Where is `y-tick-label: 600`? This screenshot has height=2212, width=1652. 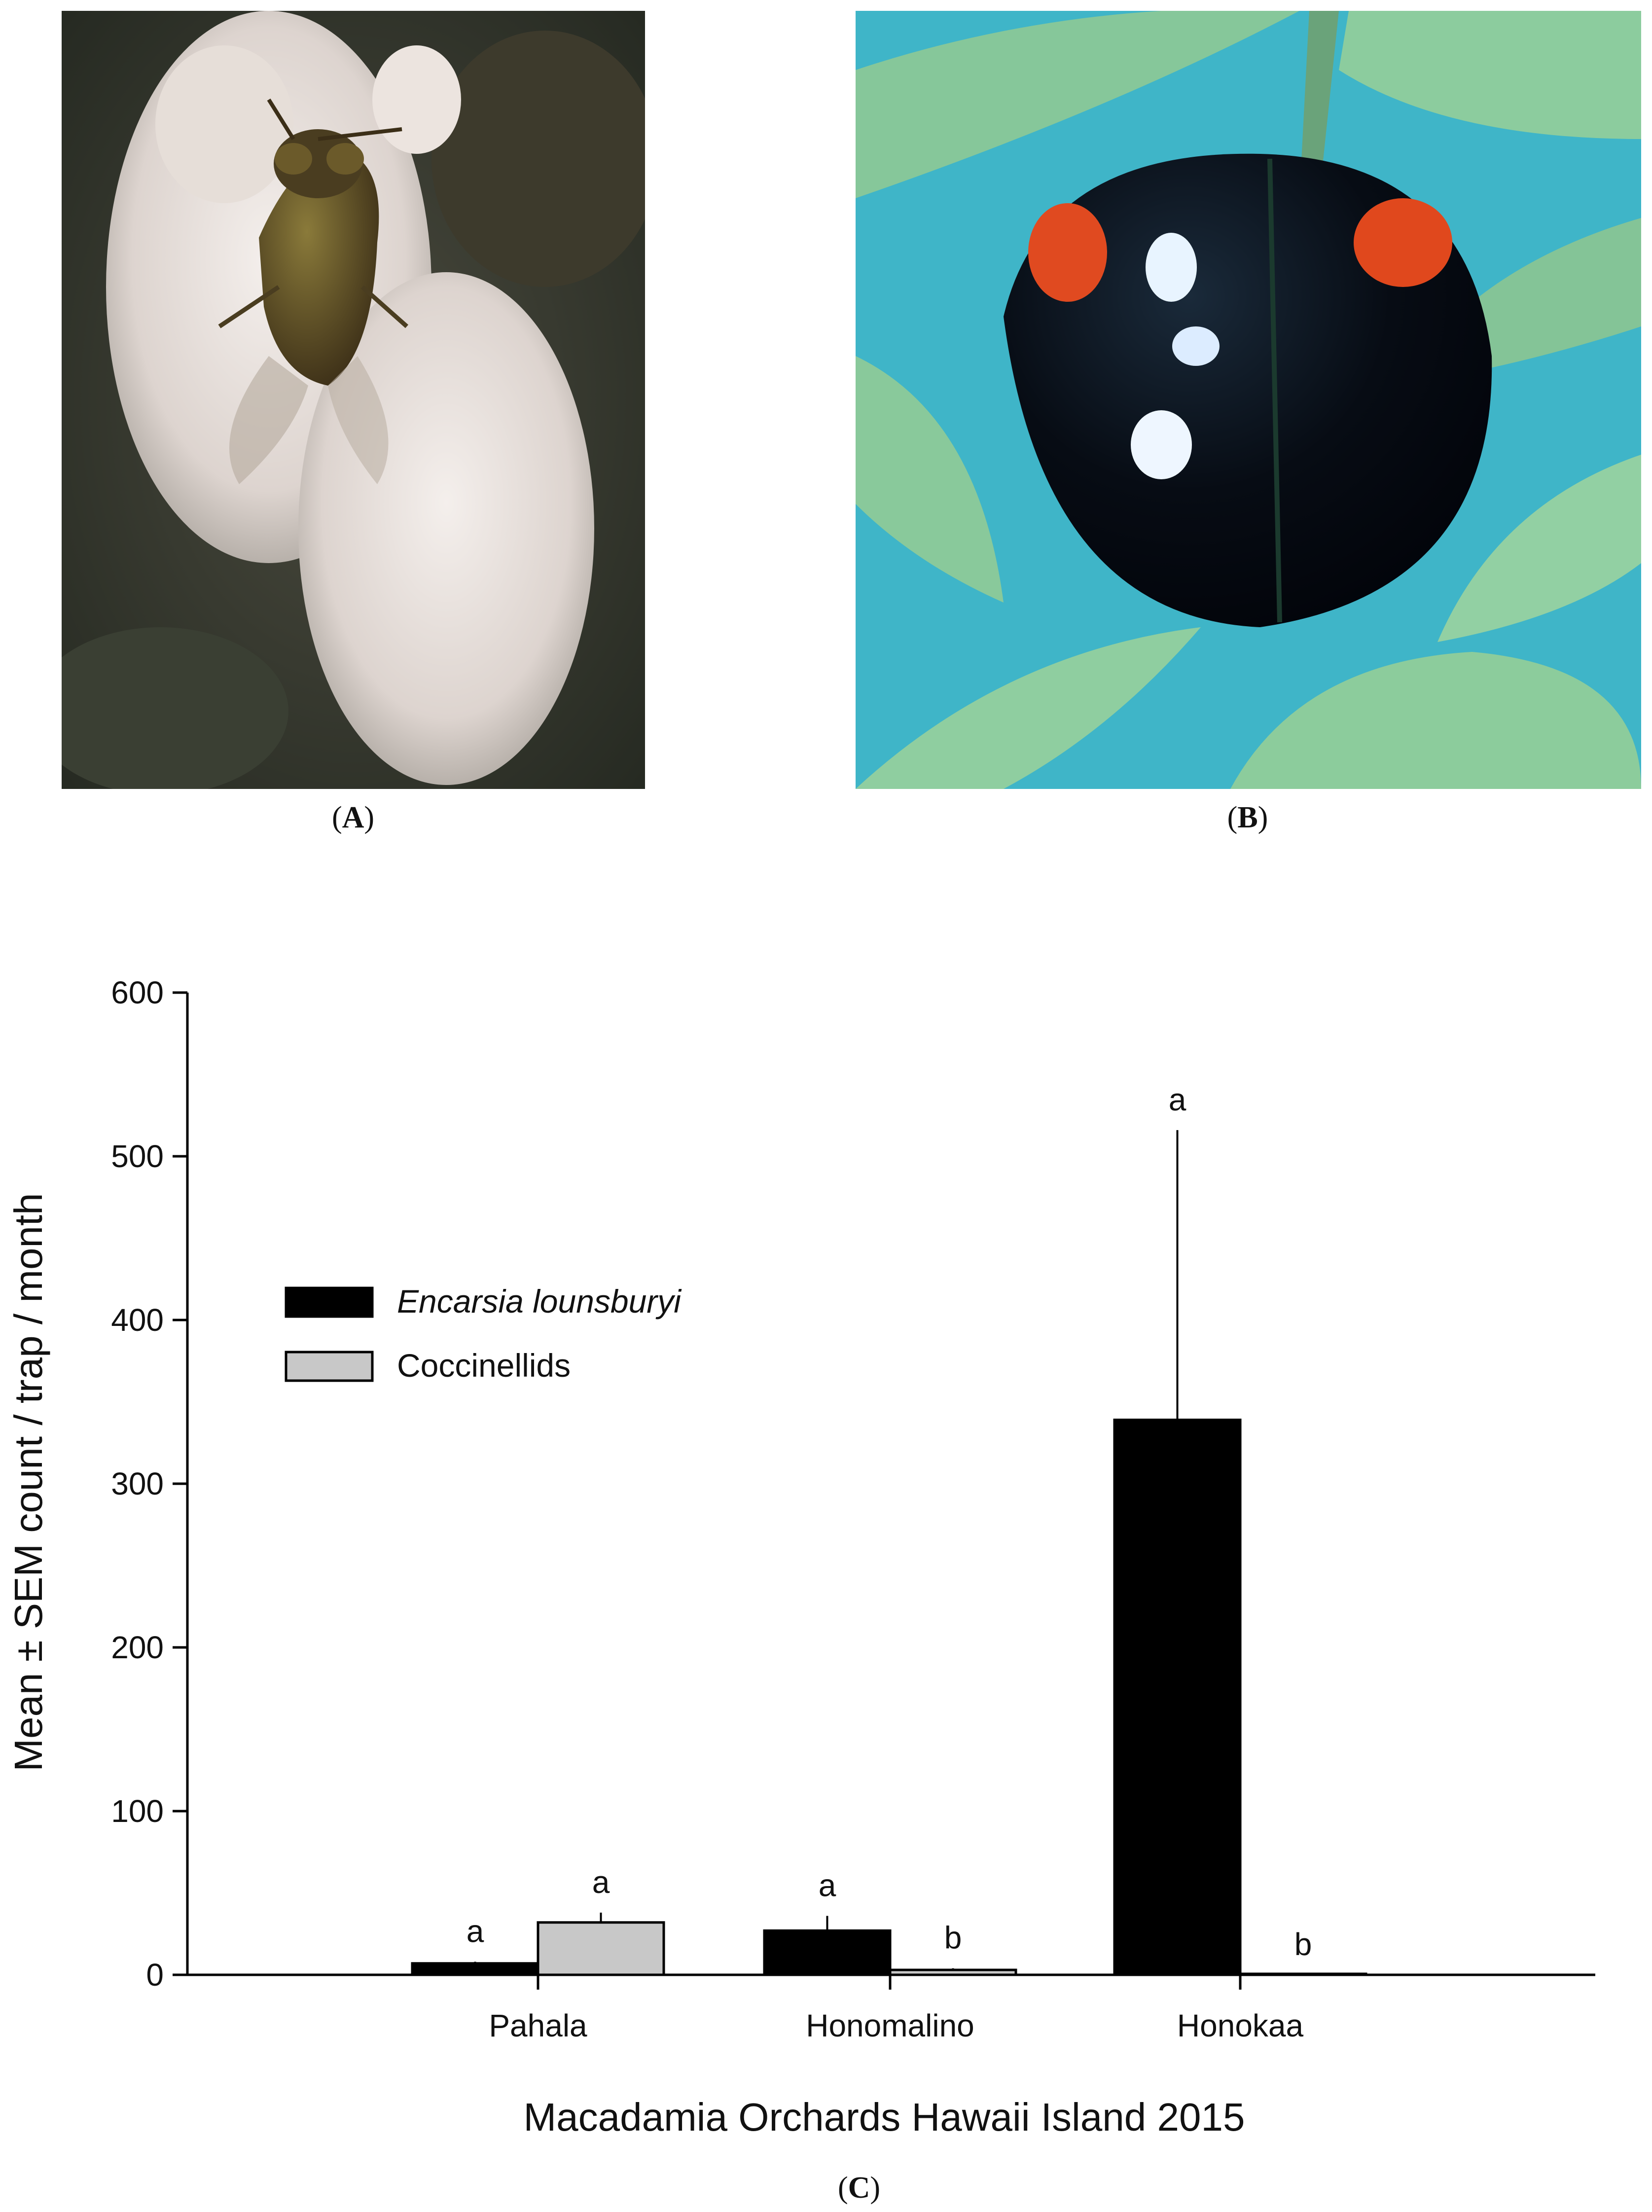
y-tick-label: 600 is located at coordinates (137, 992).